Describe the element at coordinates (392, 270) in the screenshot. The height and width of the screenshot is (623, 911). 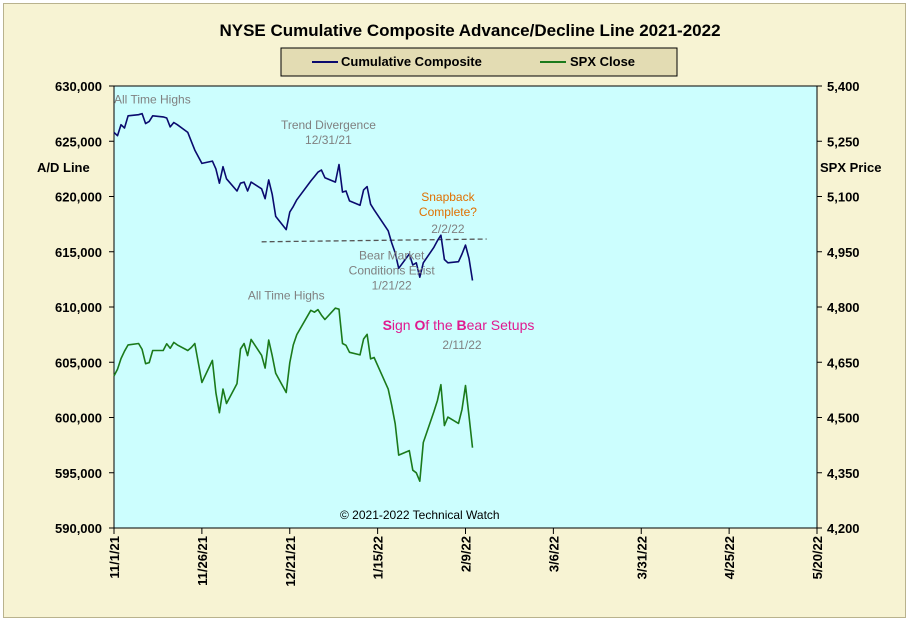
I see `annotation-bear-market: Bear Market Conditions Exist 1/21/22` at that location.